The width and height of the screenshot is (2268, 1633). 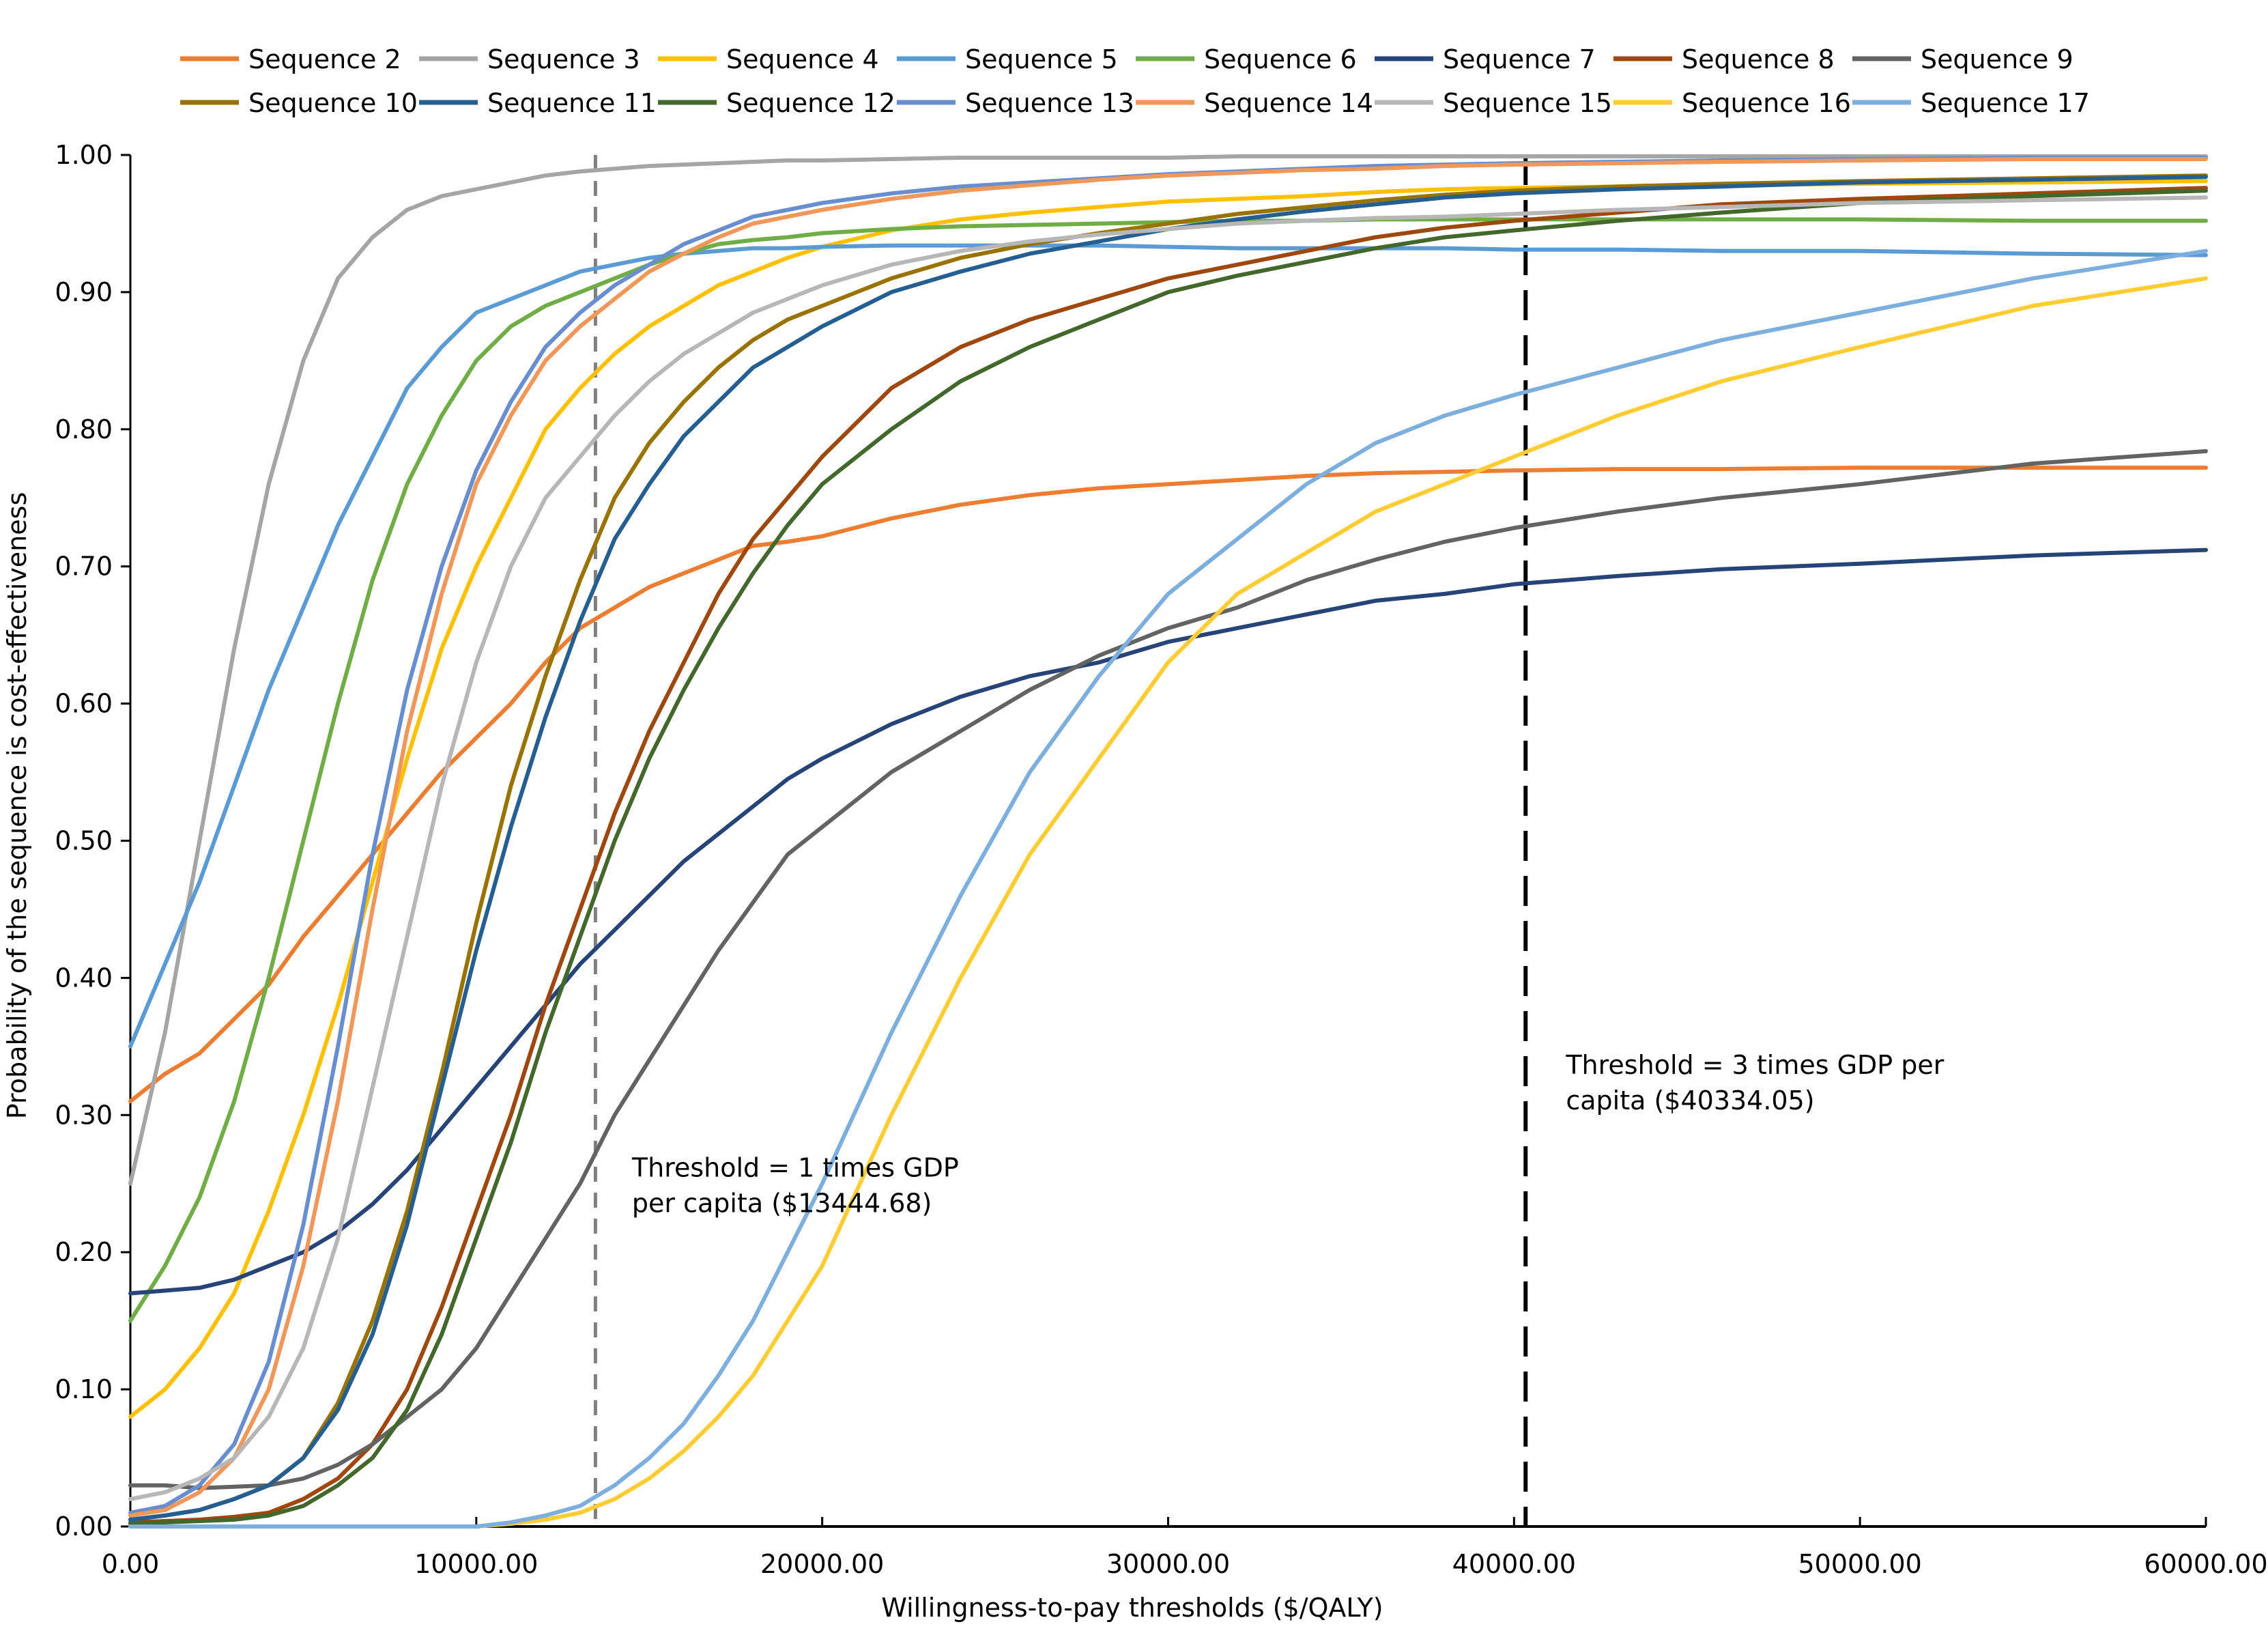 What do you see at coordinates (84, 841) in the screenshot?
I see `y-tick-label: 0.50` at bounding box center [84, 841].